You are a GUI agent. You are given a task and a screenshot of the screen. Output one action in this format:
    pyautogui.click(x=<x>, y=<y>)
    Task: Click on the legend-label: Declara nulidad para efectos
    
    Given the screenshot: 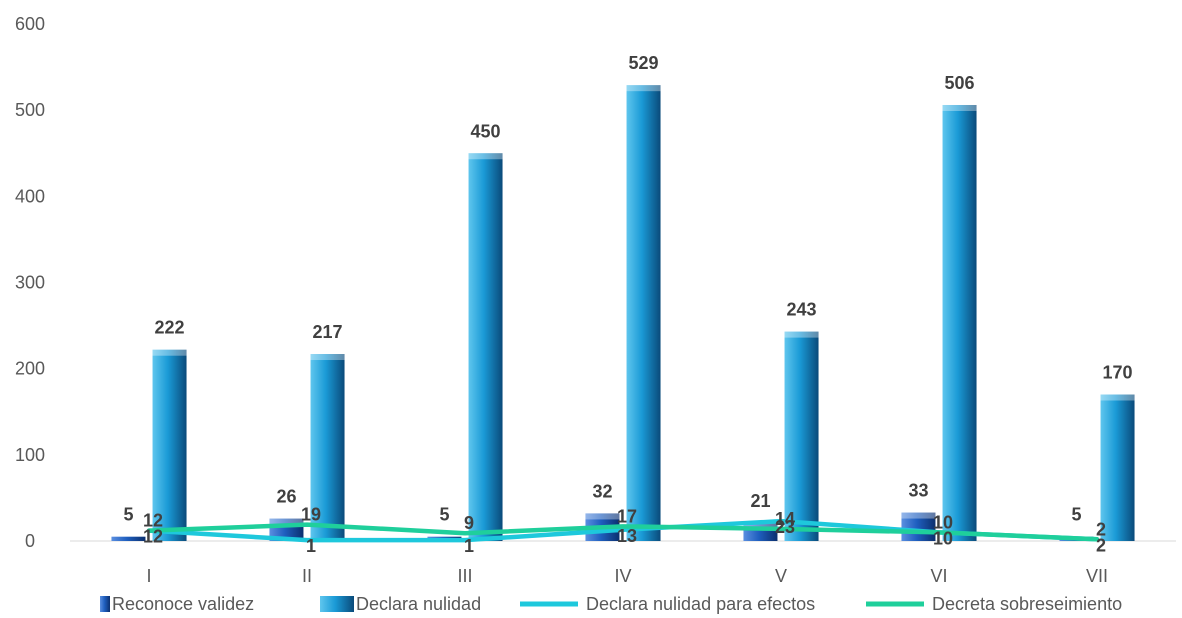 What is the action you would take?
    pyautogui.click(x=700, y=604)
    